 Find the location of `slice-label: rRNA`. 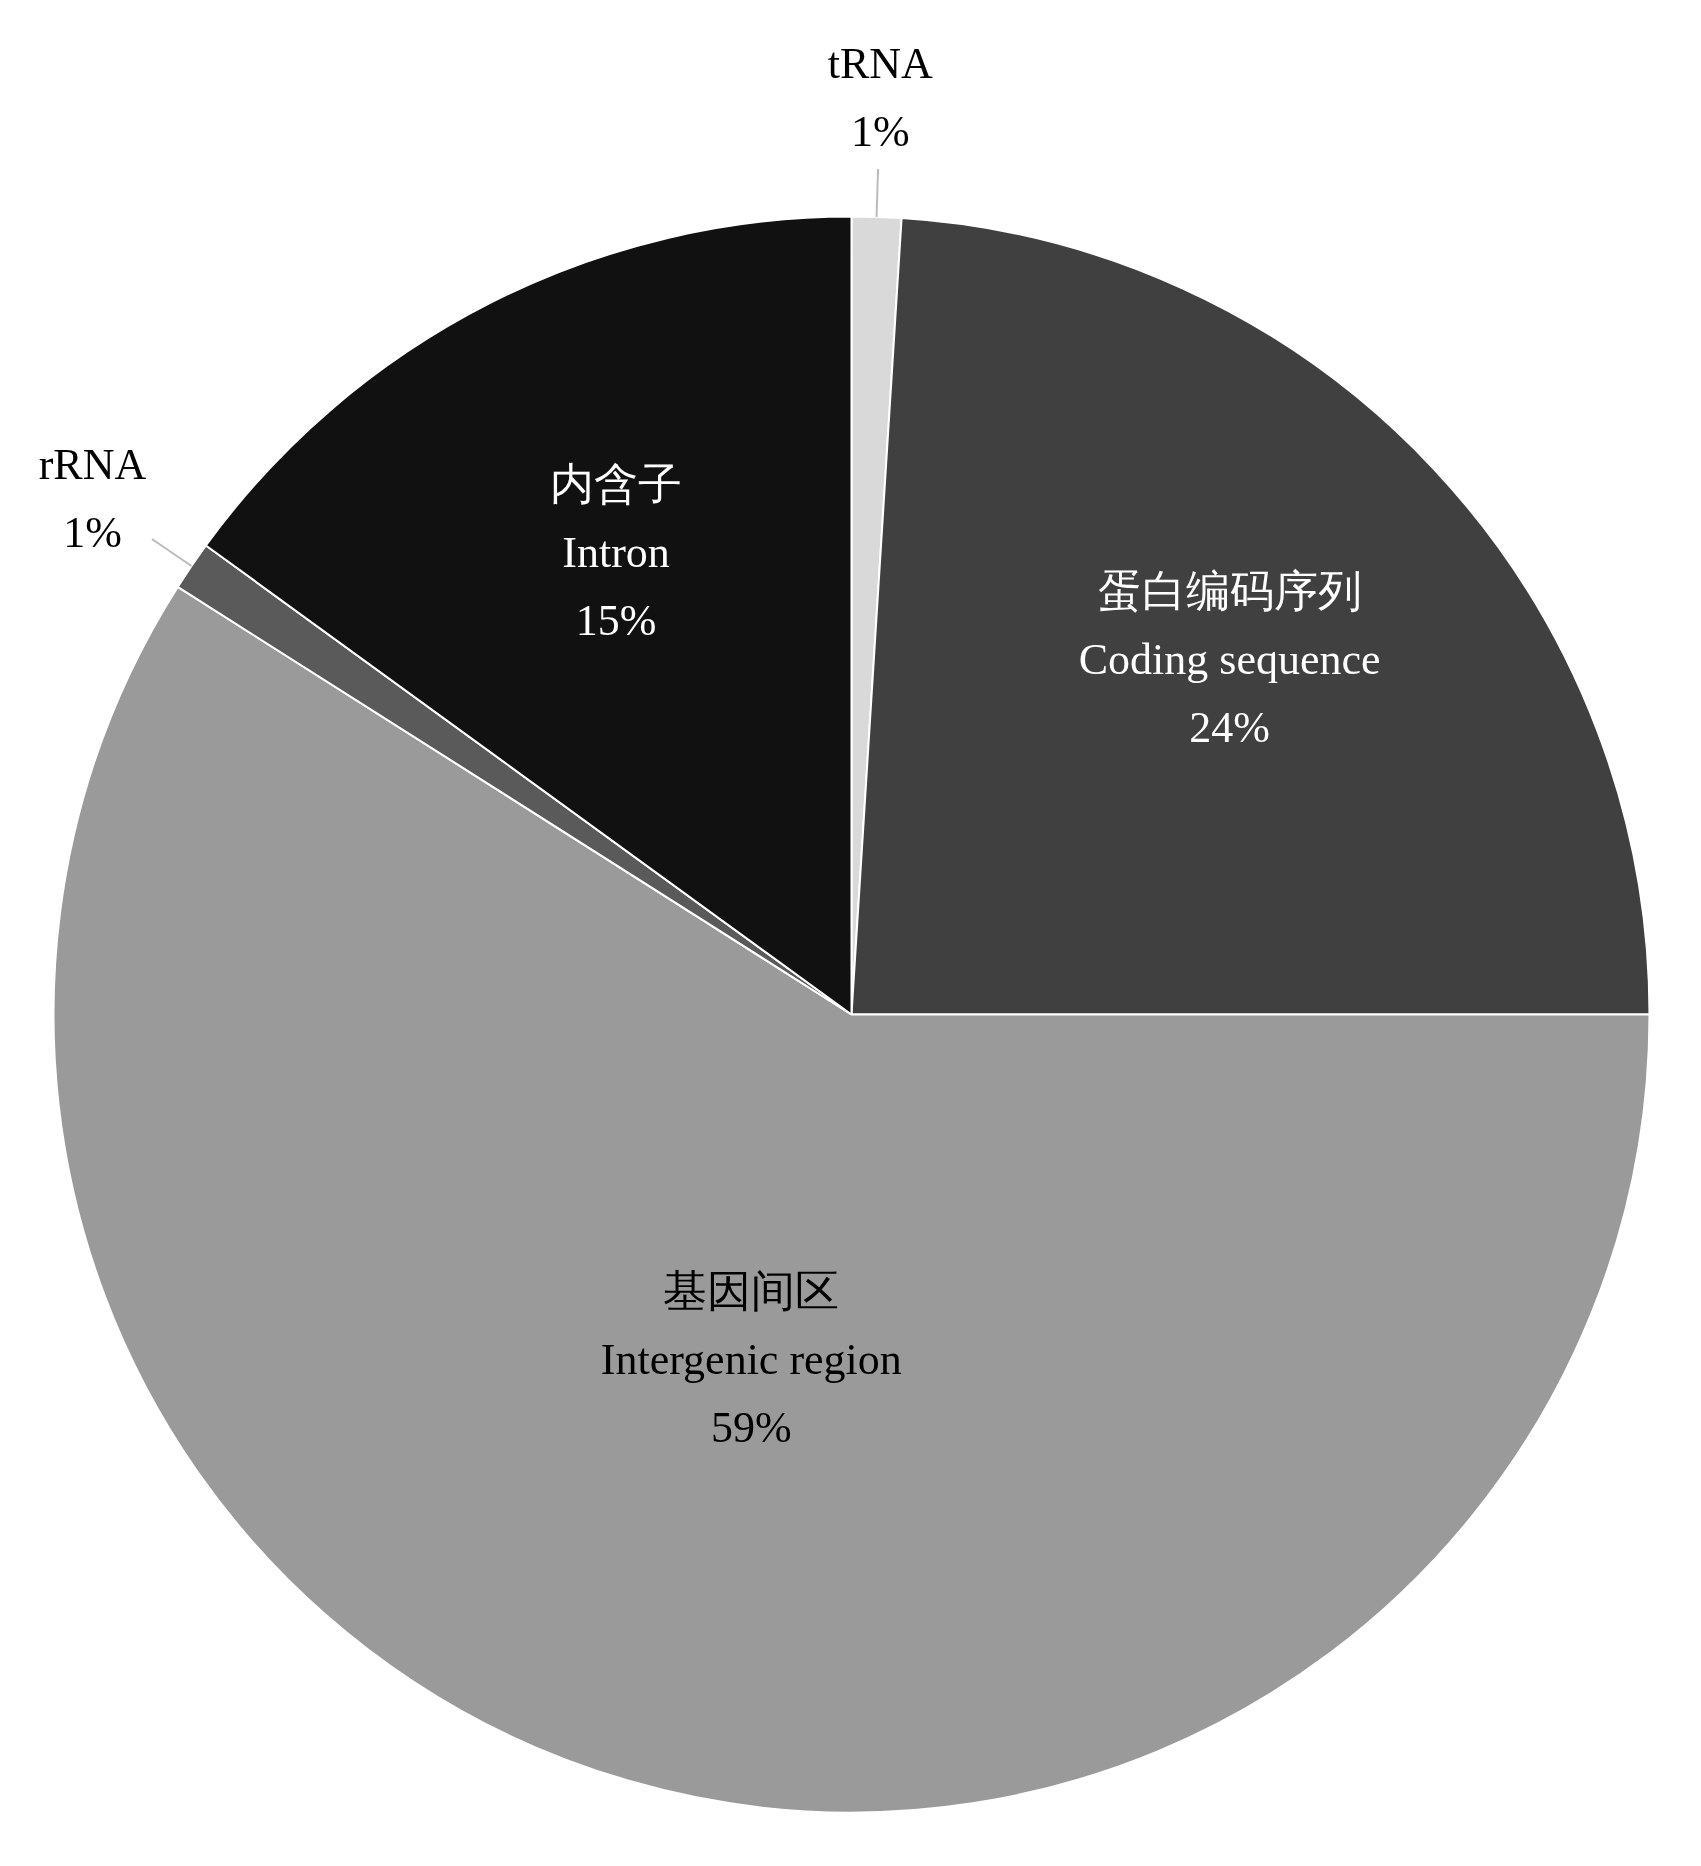

slice-label: rRNA is located at coordinates (92, 465).